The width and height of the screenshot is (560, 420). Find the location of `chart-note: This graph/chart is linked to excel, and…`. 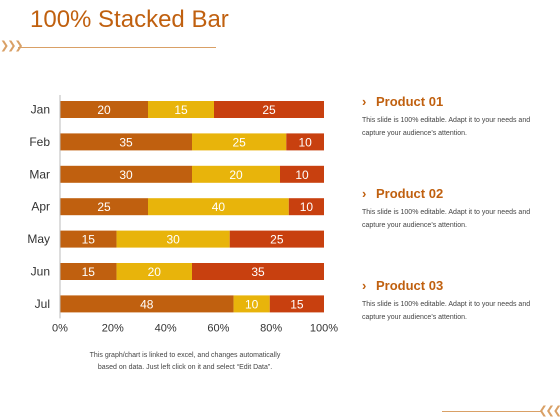

chart-note: This graph/chart is linked to excel, and… is located at coordinates (185, 361).